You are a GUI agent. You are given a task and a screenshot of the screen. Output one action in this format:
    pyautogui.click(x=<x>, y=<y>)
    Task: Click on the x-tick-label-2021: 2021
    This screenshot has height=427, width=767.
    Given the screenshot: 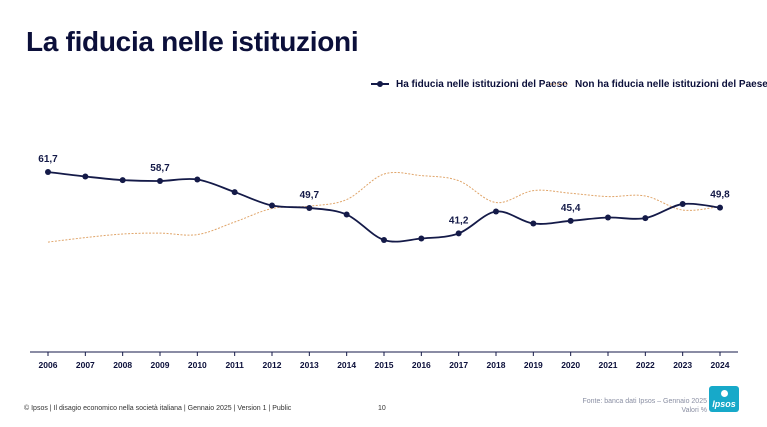 What is the action you would take?
    pyautogui.click(x=608, y=365)
    